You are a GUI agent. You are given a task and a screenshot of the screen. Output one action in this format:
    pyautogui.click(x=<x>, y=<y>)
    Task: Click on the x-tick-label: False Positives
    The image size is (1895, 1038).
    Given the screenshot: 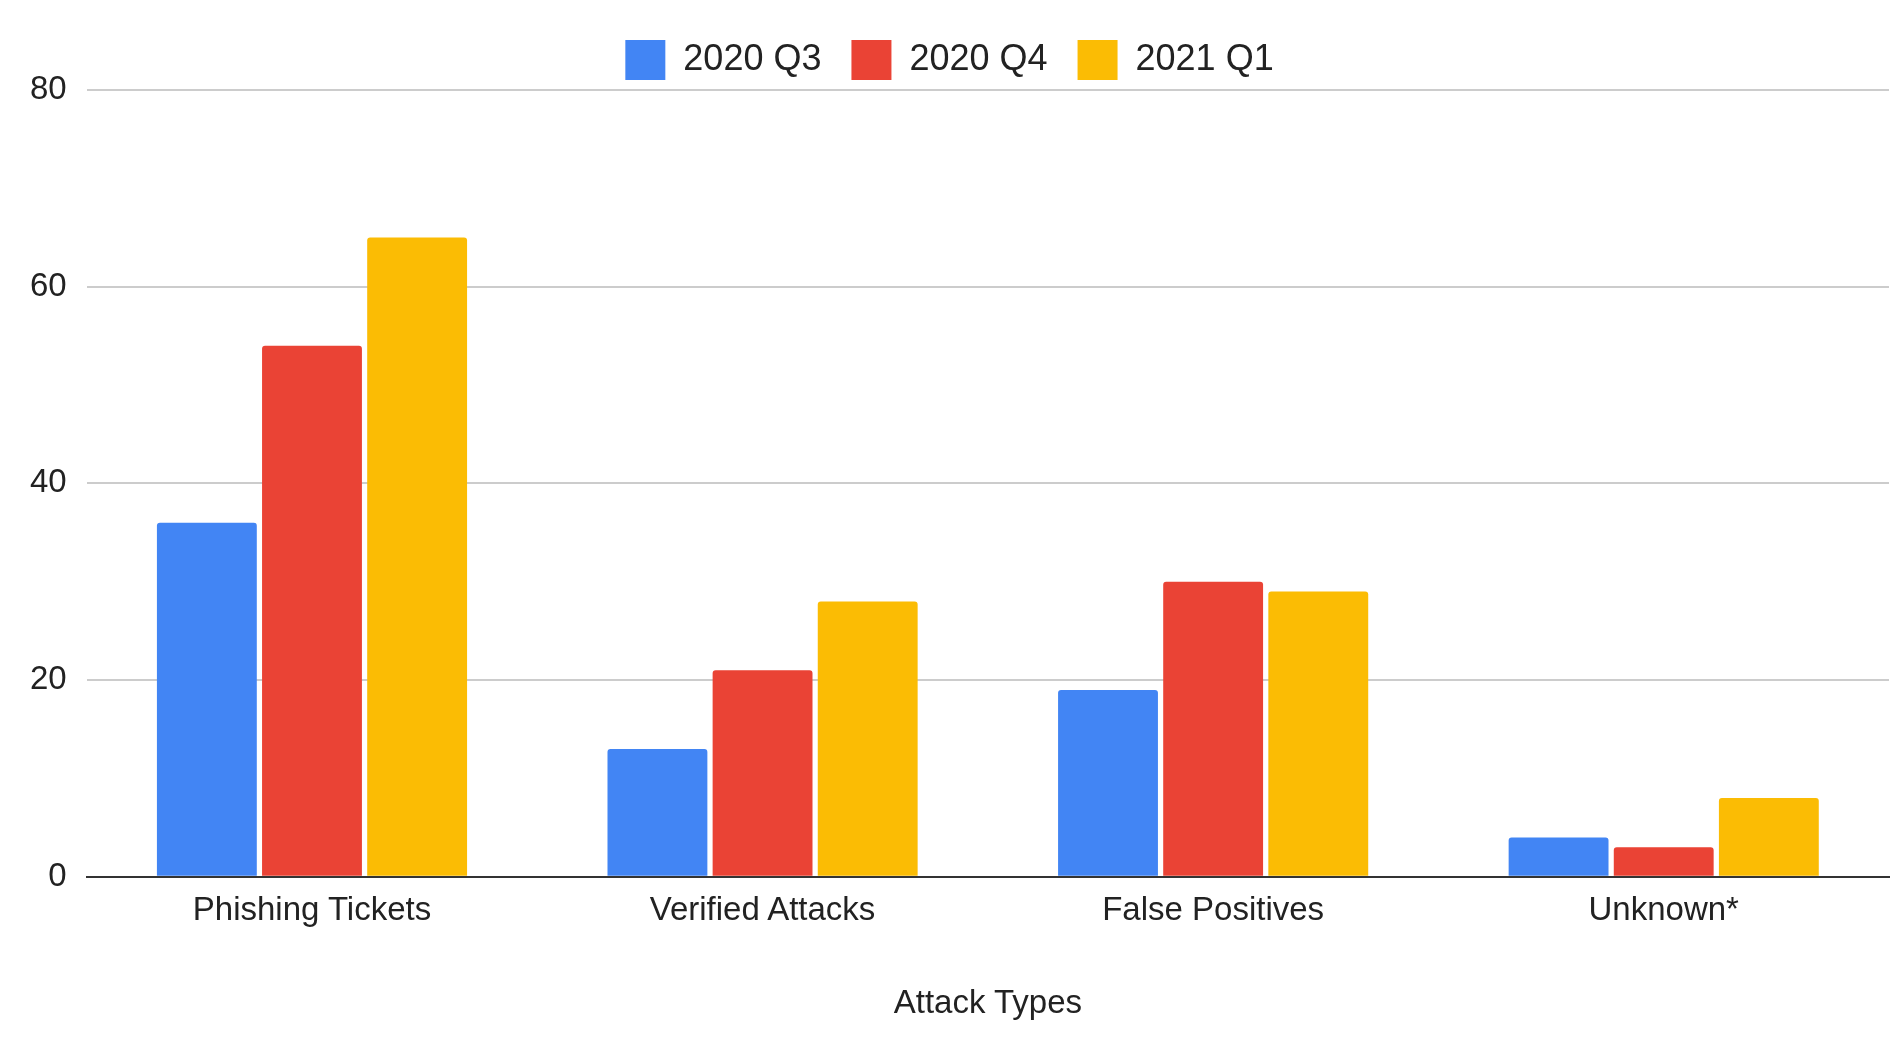 What is the action you would take?
    pyautogui.click(x=1213, y=908)
    